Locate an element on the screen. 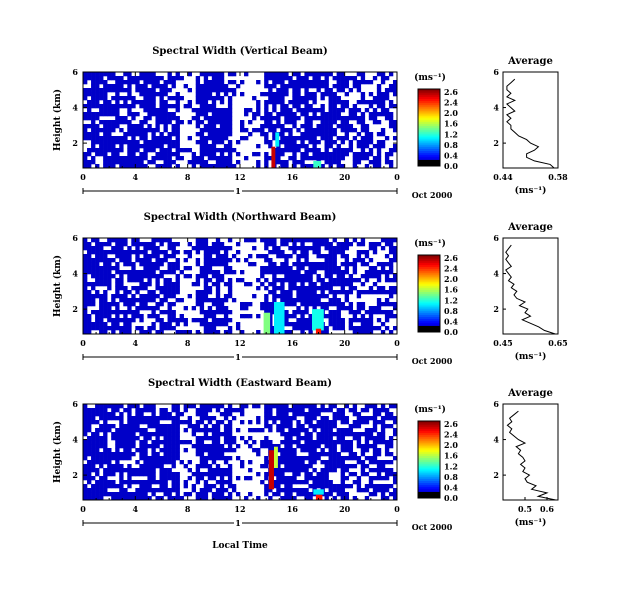 Image resolution: width=618 pixels, height=598 pixels. profile-title: Average is located at coordinates (530, 227).